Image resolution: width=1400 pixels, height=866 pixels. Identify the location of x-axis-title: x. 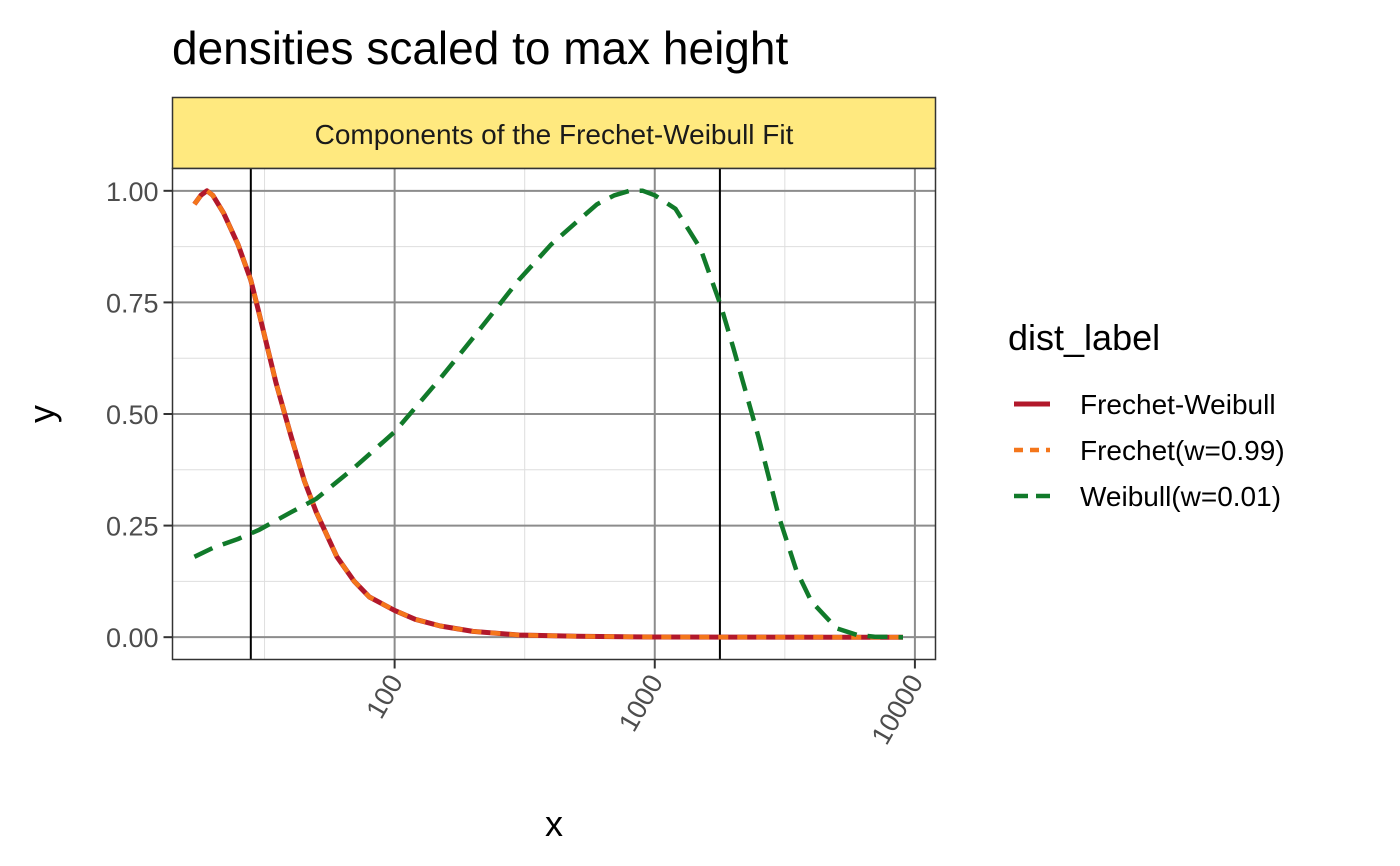
(554, 823).